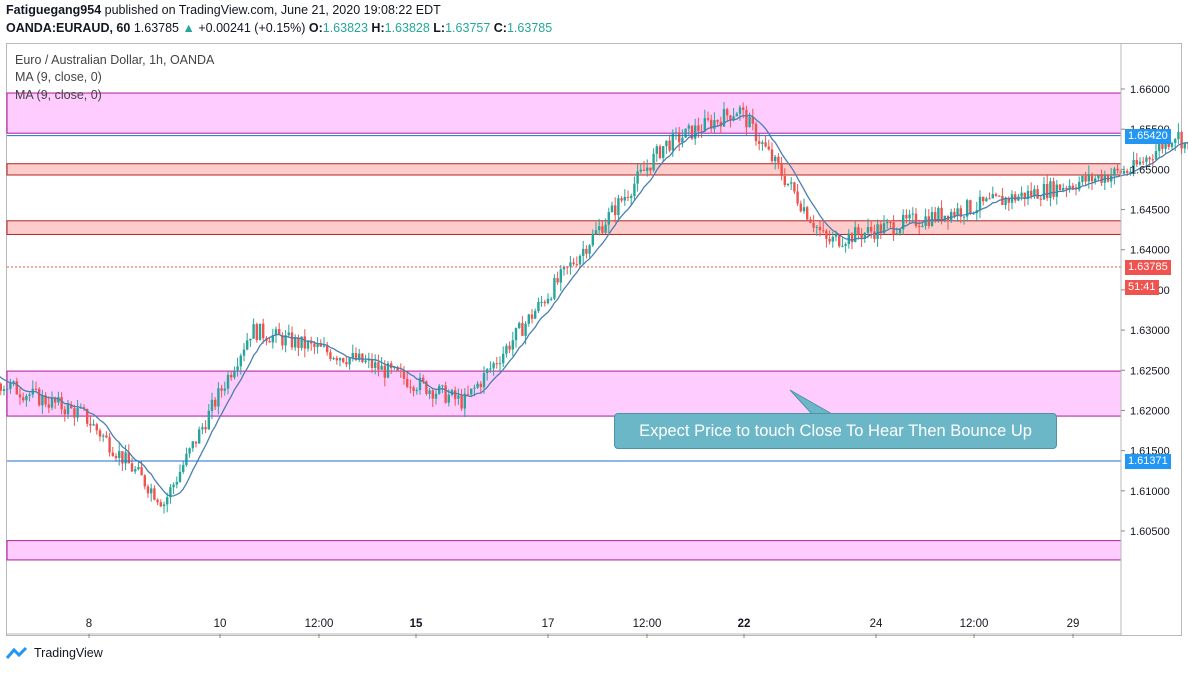 The width and height of the screenshot is (1188, 673). What do you see at coordinates (54, 10) in the screenshot?
I see `author-name: Fatiguegang954` at bounding box center [54, 10].